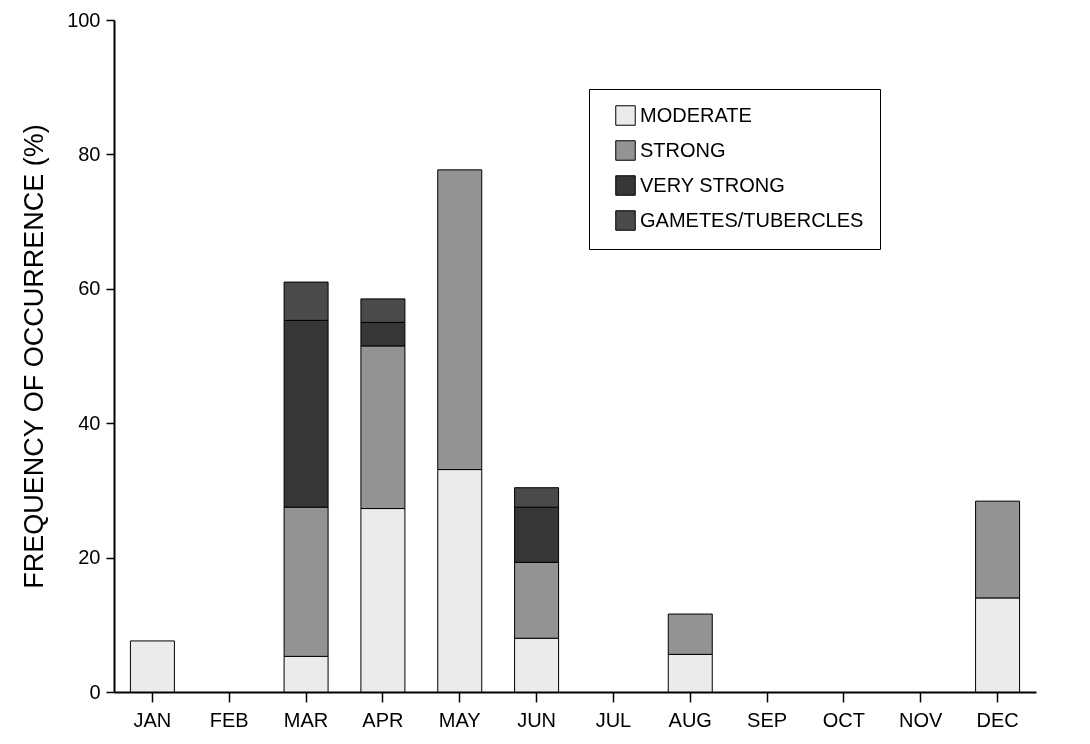 The height and width of the screenshot is (744, 1090). I want to click on y-tick-label: 80, so click(89, 153).